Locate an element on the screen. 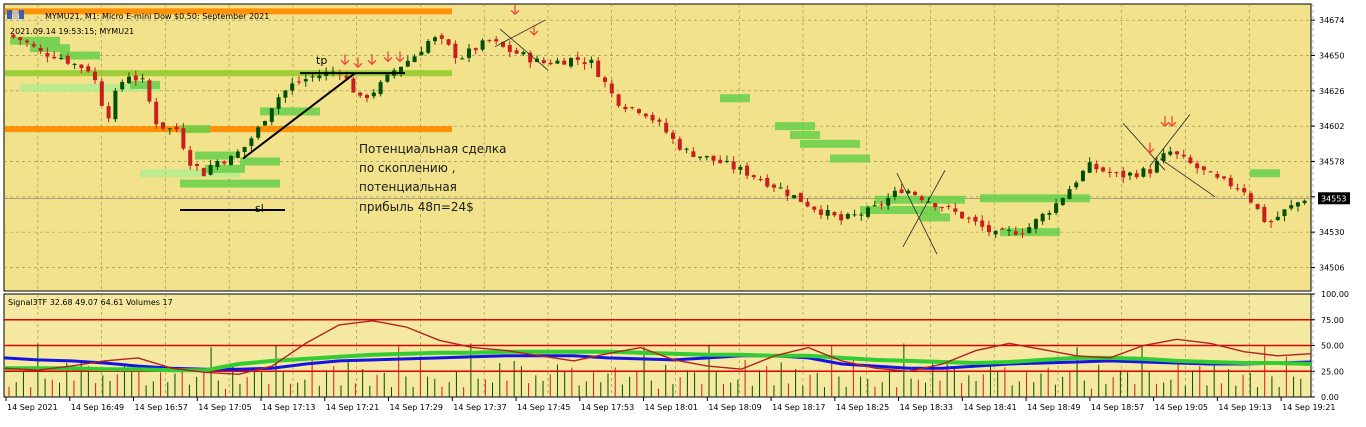 The height and width of the screenshot is (427, 1366). indicator-series-line is located at coordinates (657, 348).